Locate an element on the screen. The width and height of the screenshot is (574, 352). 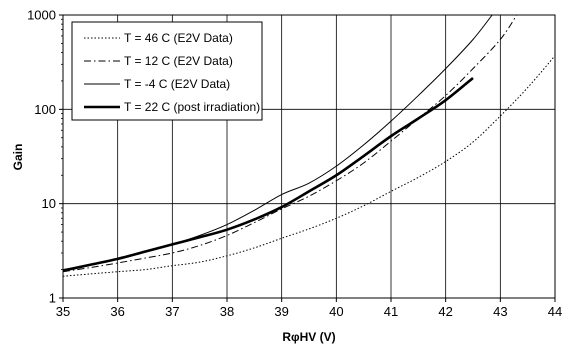
x-tick-label: 42 is located at coordinates (445, 311).